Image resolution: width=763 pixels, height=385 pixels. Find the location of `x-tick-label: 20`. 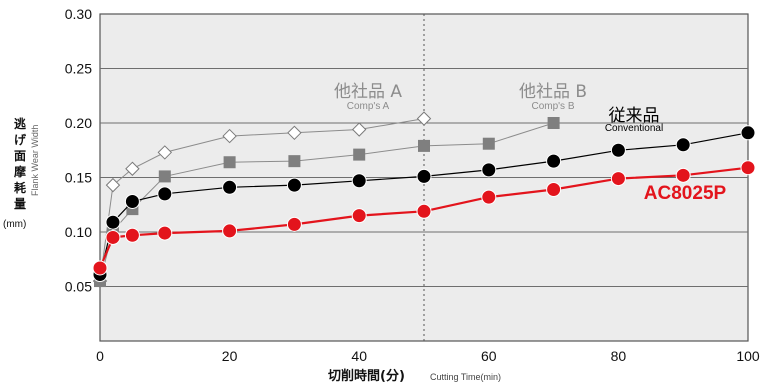

x-tick-label: 20 is located at coordinates (230, 356).